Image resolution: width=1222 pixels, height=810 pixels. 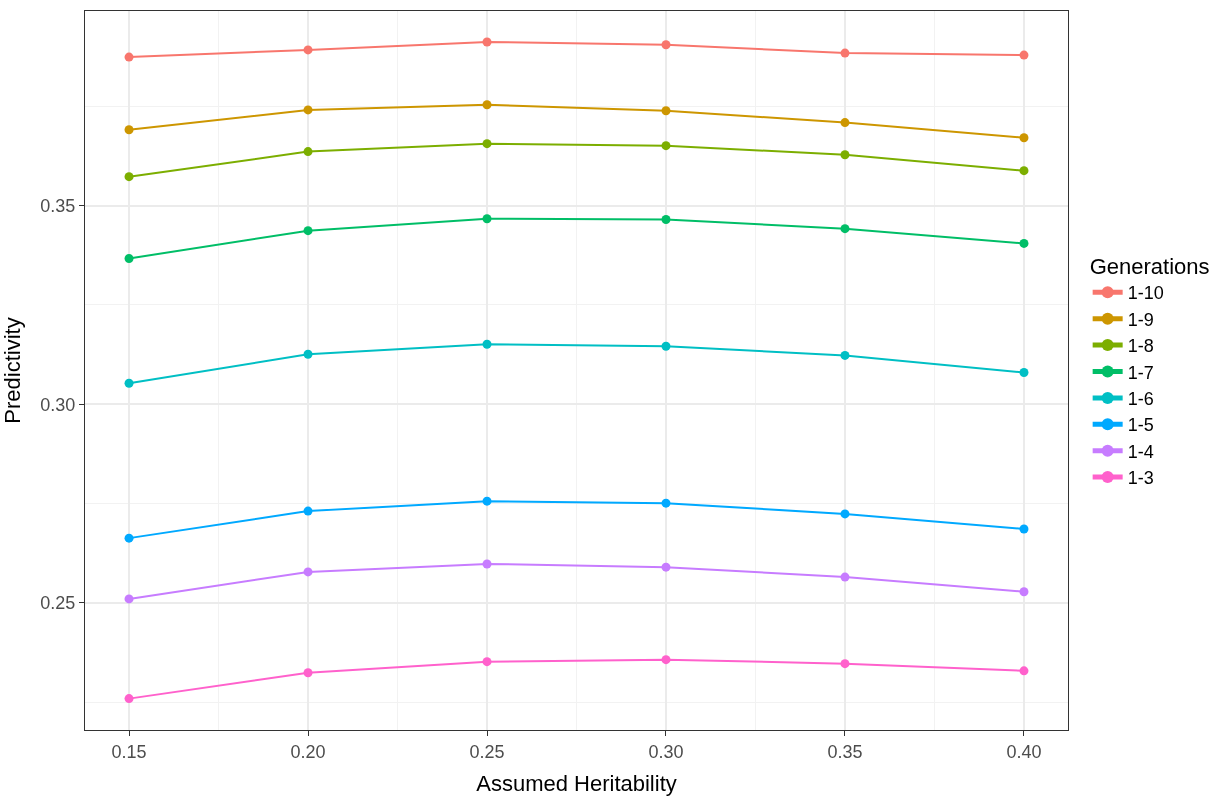 I want to click on x-axis-title: Assumed Heritability, so click(x=576, y=784).